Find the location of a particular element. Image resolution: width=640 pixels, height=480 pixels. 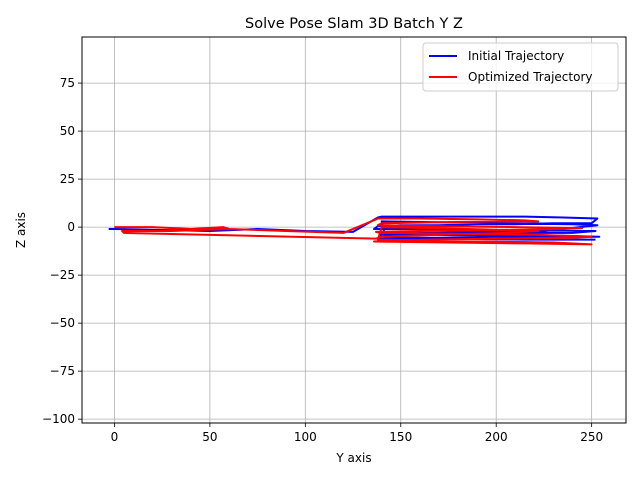

legend: Initial Trajectory Optimized Trajectory is located at coordinates (520, 67).